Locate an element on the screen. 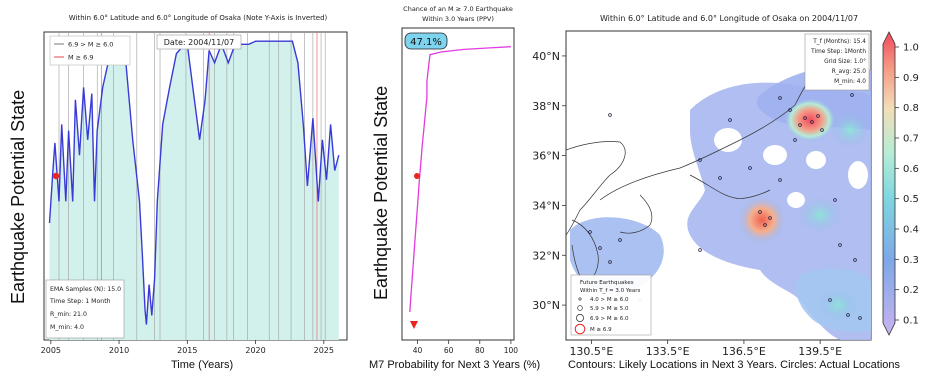 The image size is (949, 377). current-state-marker is located at coordinates (56, 176).